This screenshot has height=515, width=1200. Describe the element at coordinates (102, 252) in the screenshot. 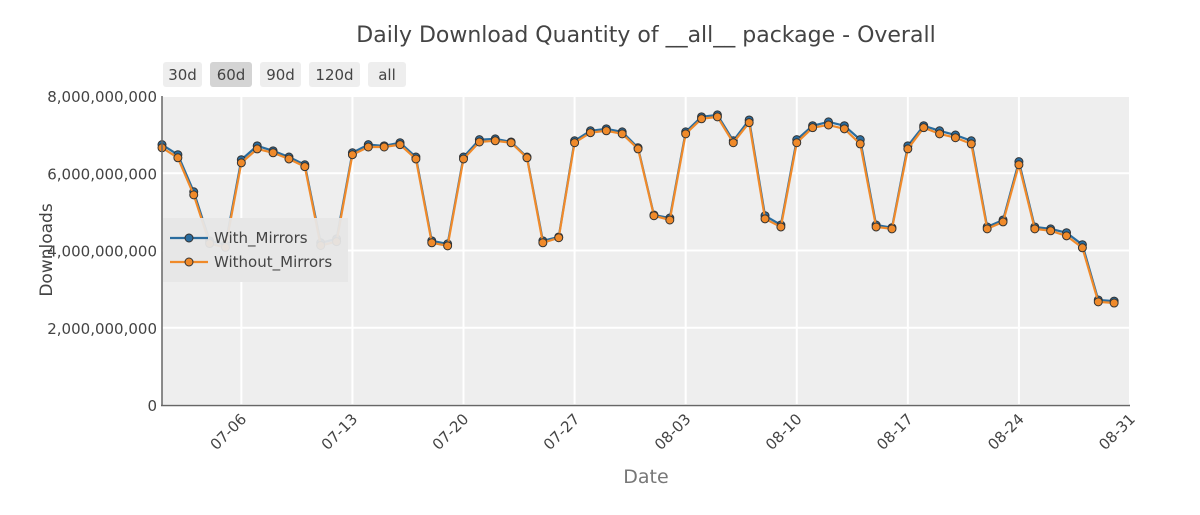

I see `y-tick-label: 4,000,000,000` at that location.